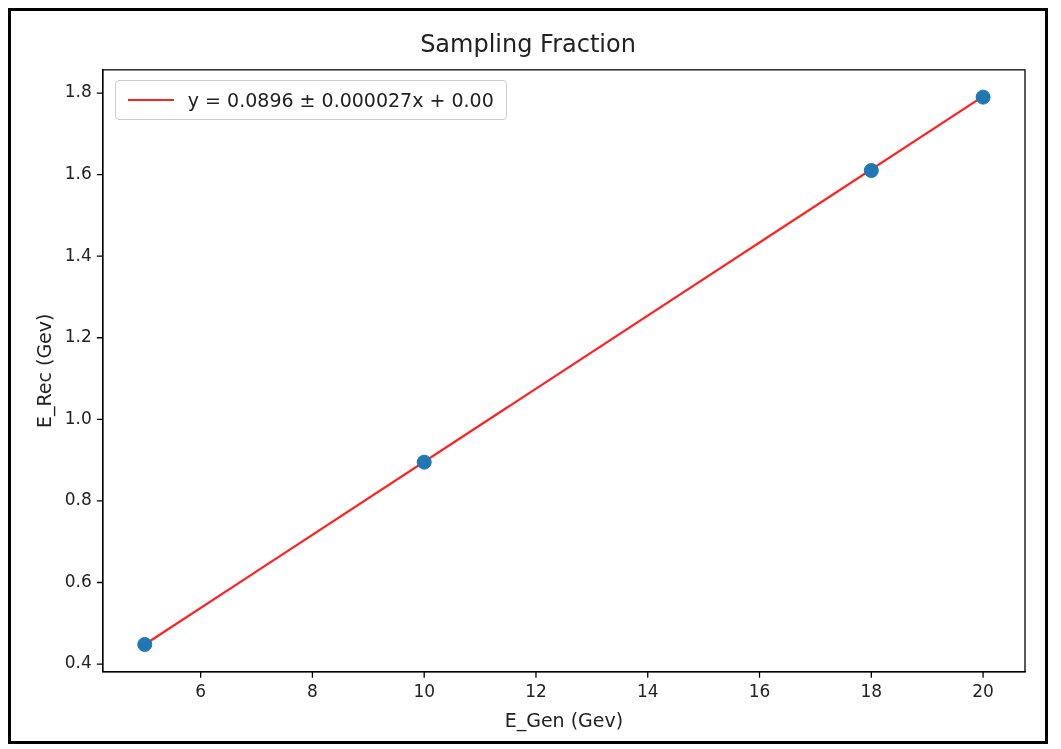 The width and height of the screenshot is (1061, 749). I want to click on x-tick-label: 20, so click(983, 691).